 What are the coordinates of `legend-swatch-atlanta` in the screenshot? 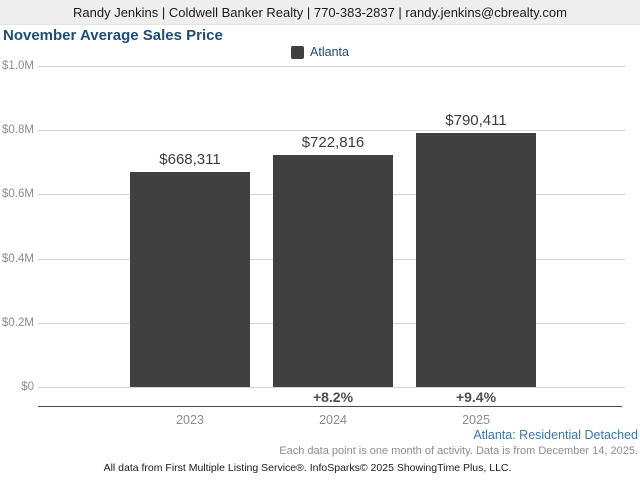 It's located at (298, 52).